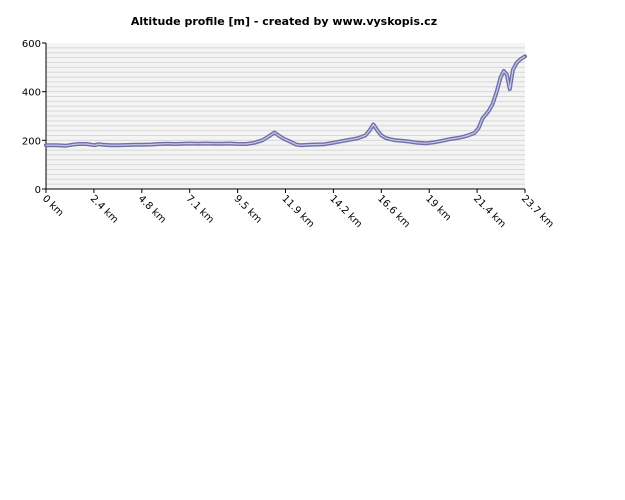  Describe the element at coordinates (537, 211) in the screenshot. I see `x-tick-label: 23.7 km` at that location.